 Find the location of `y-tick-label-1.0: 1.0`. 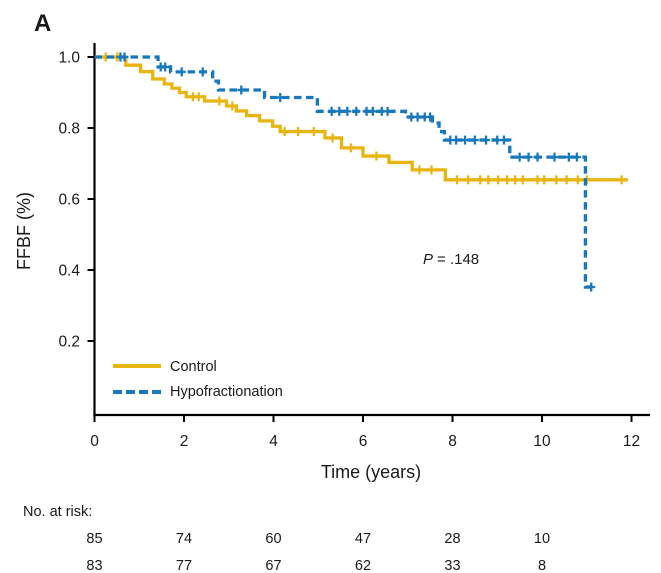

y-tick-label-1.0: 1.0 is located at coordinates (69, 58).